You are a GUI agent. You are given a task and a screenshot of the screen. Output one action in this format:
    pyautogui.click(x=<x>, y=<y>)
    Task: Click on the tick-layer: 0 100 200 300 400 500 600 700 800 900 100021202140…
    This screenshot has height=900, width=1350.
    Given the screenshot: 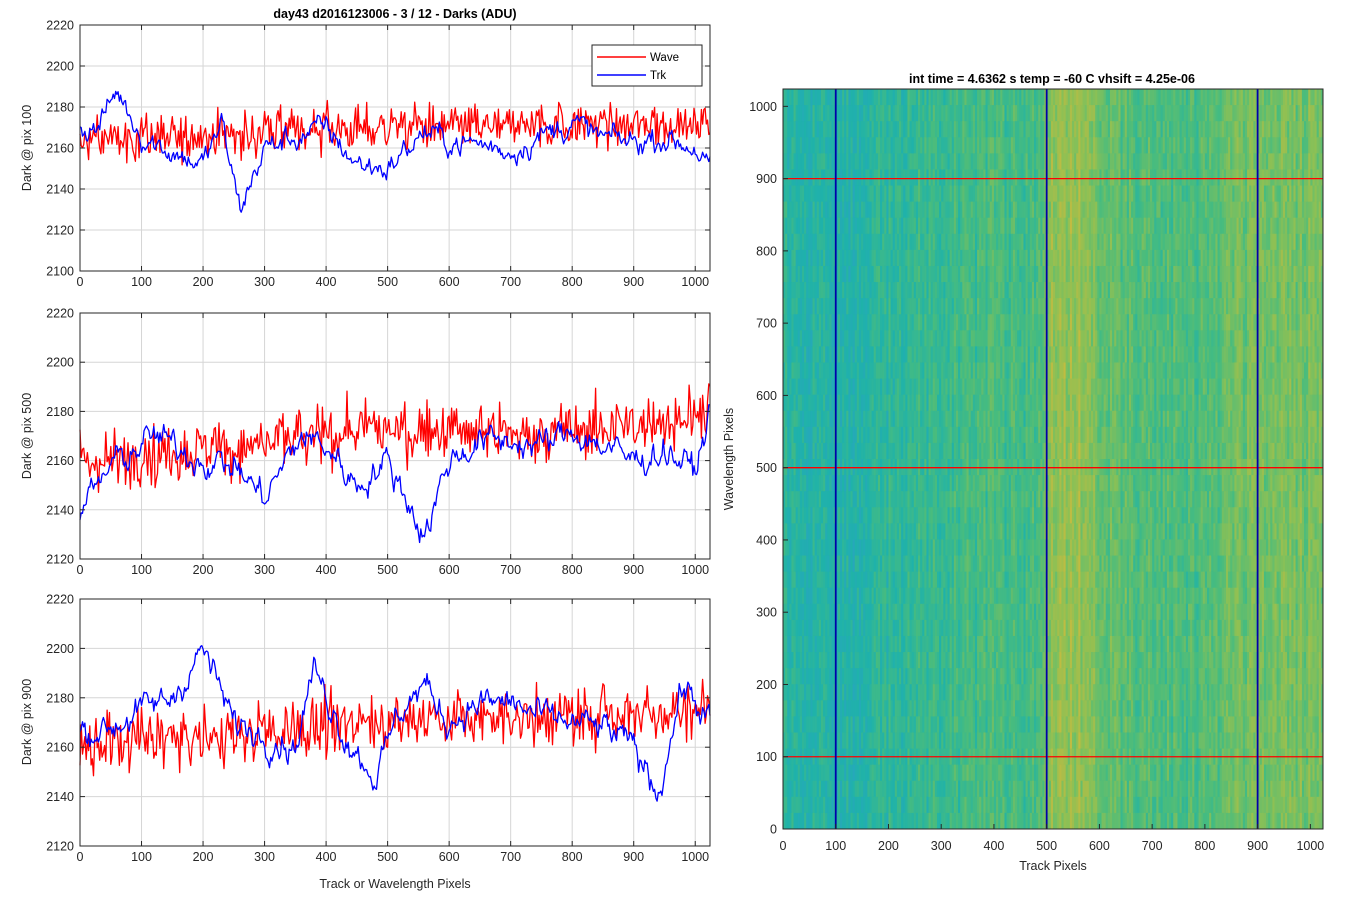 What is the action you would take?
    pyautogui.click(x=378, y=442)
    